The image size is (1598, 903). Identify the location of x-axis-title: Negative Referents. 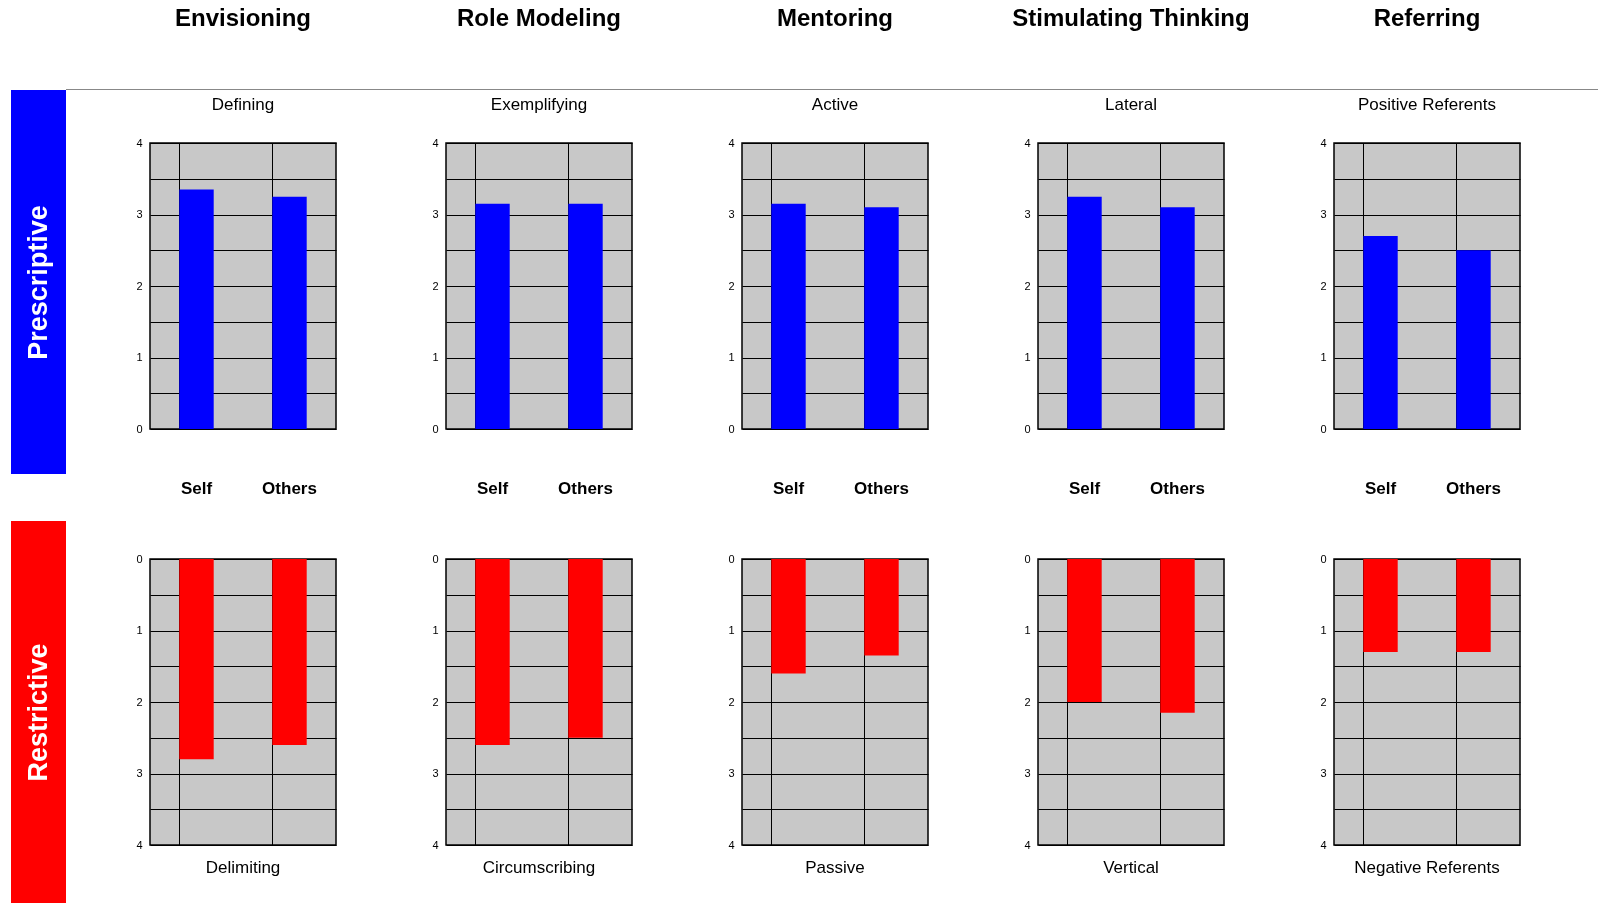
(1427, 867).